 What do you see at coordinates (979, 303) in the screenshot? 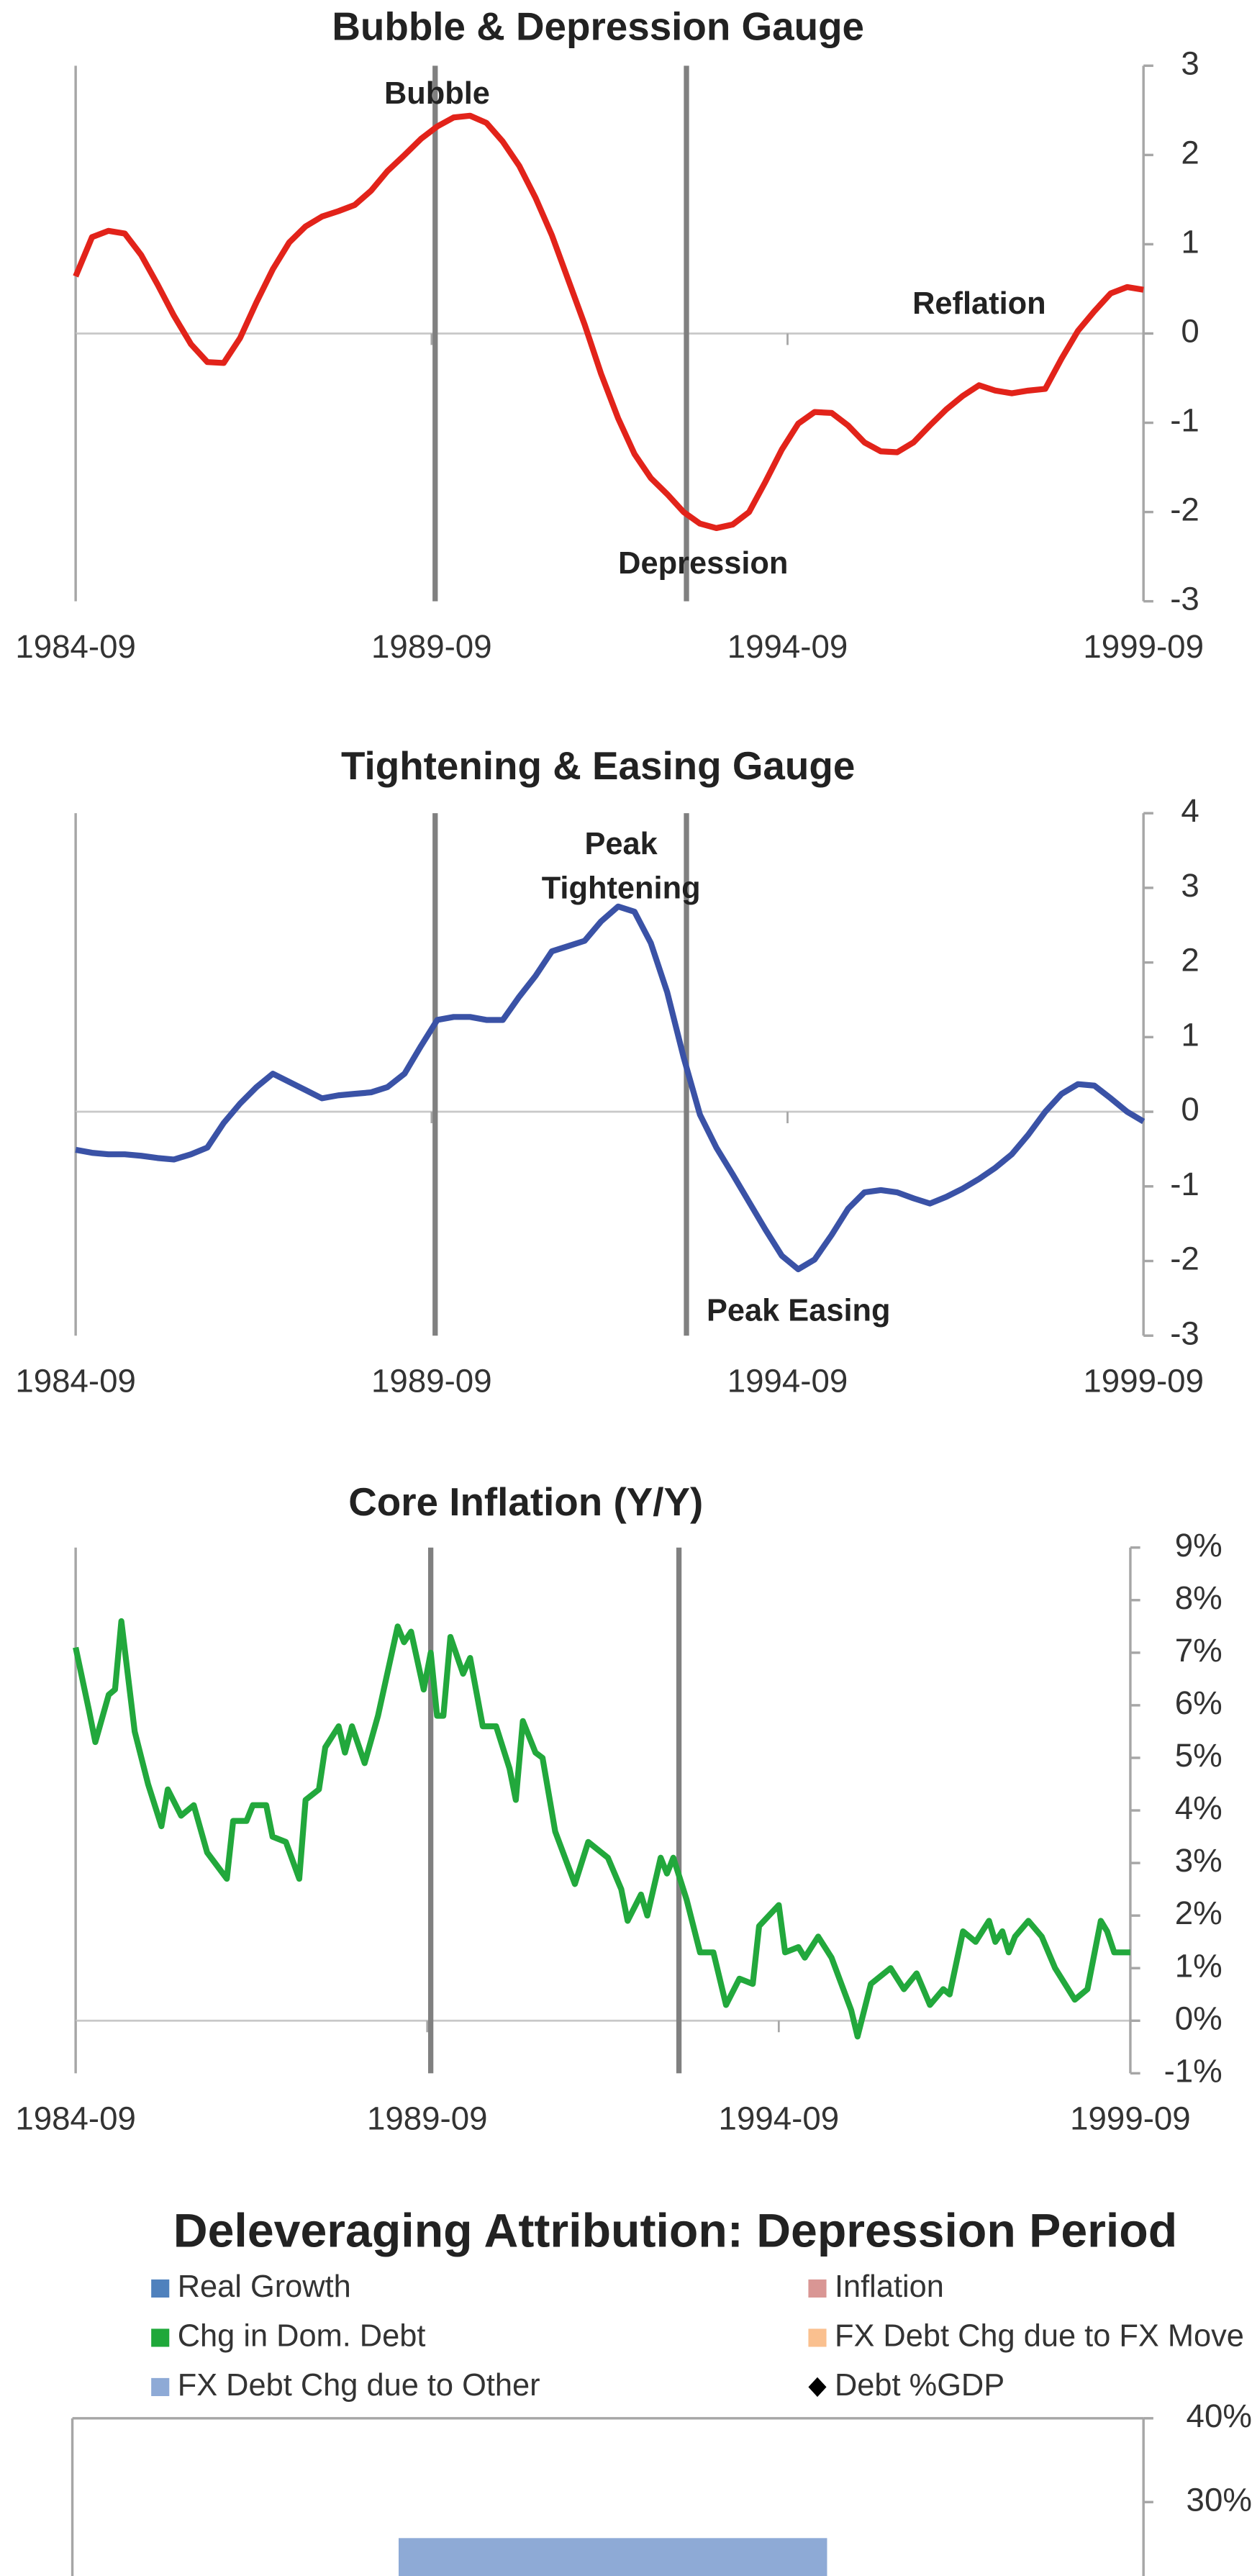
I see `annotation: Reflation` at bounding box center [979, 303].